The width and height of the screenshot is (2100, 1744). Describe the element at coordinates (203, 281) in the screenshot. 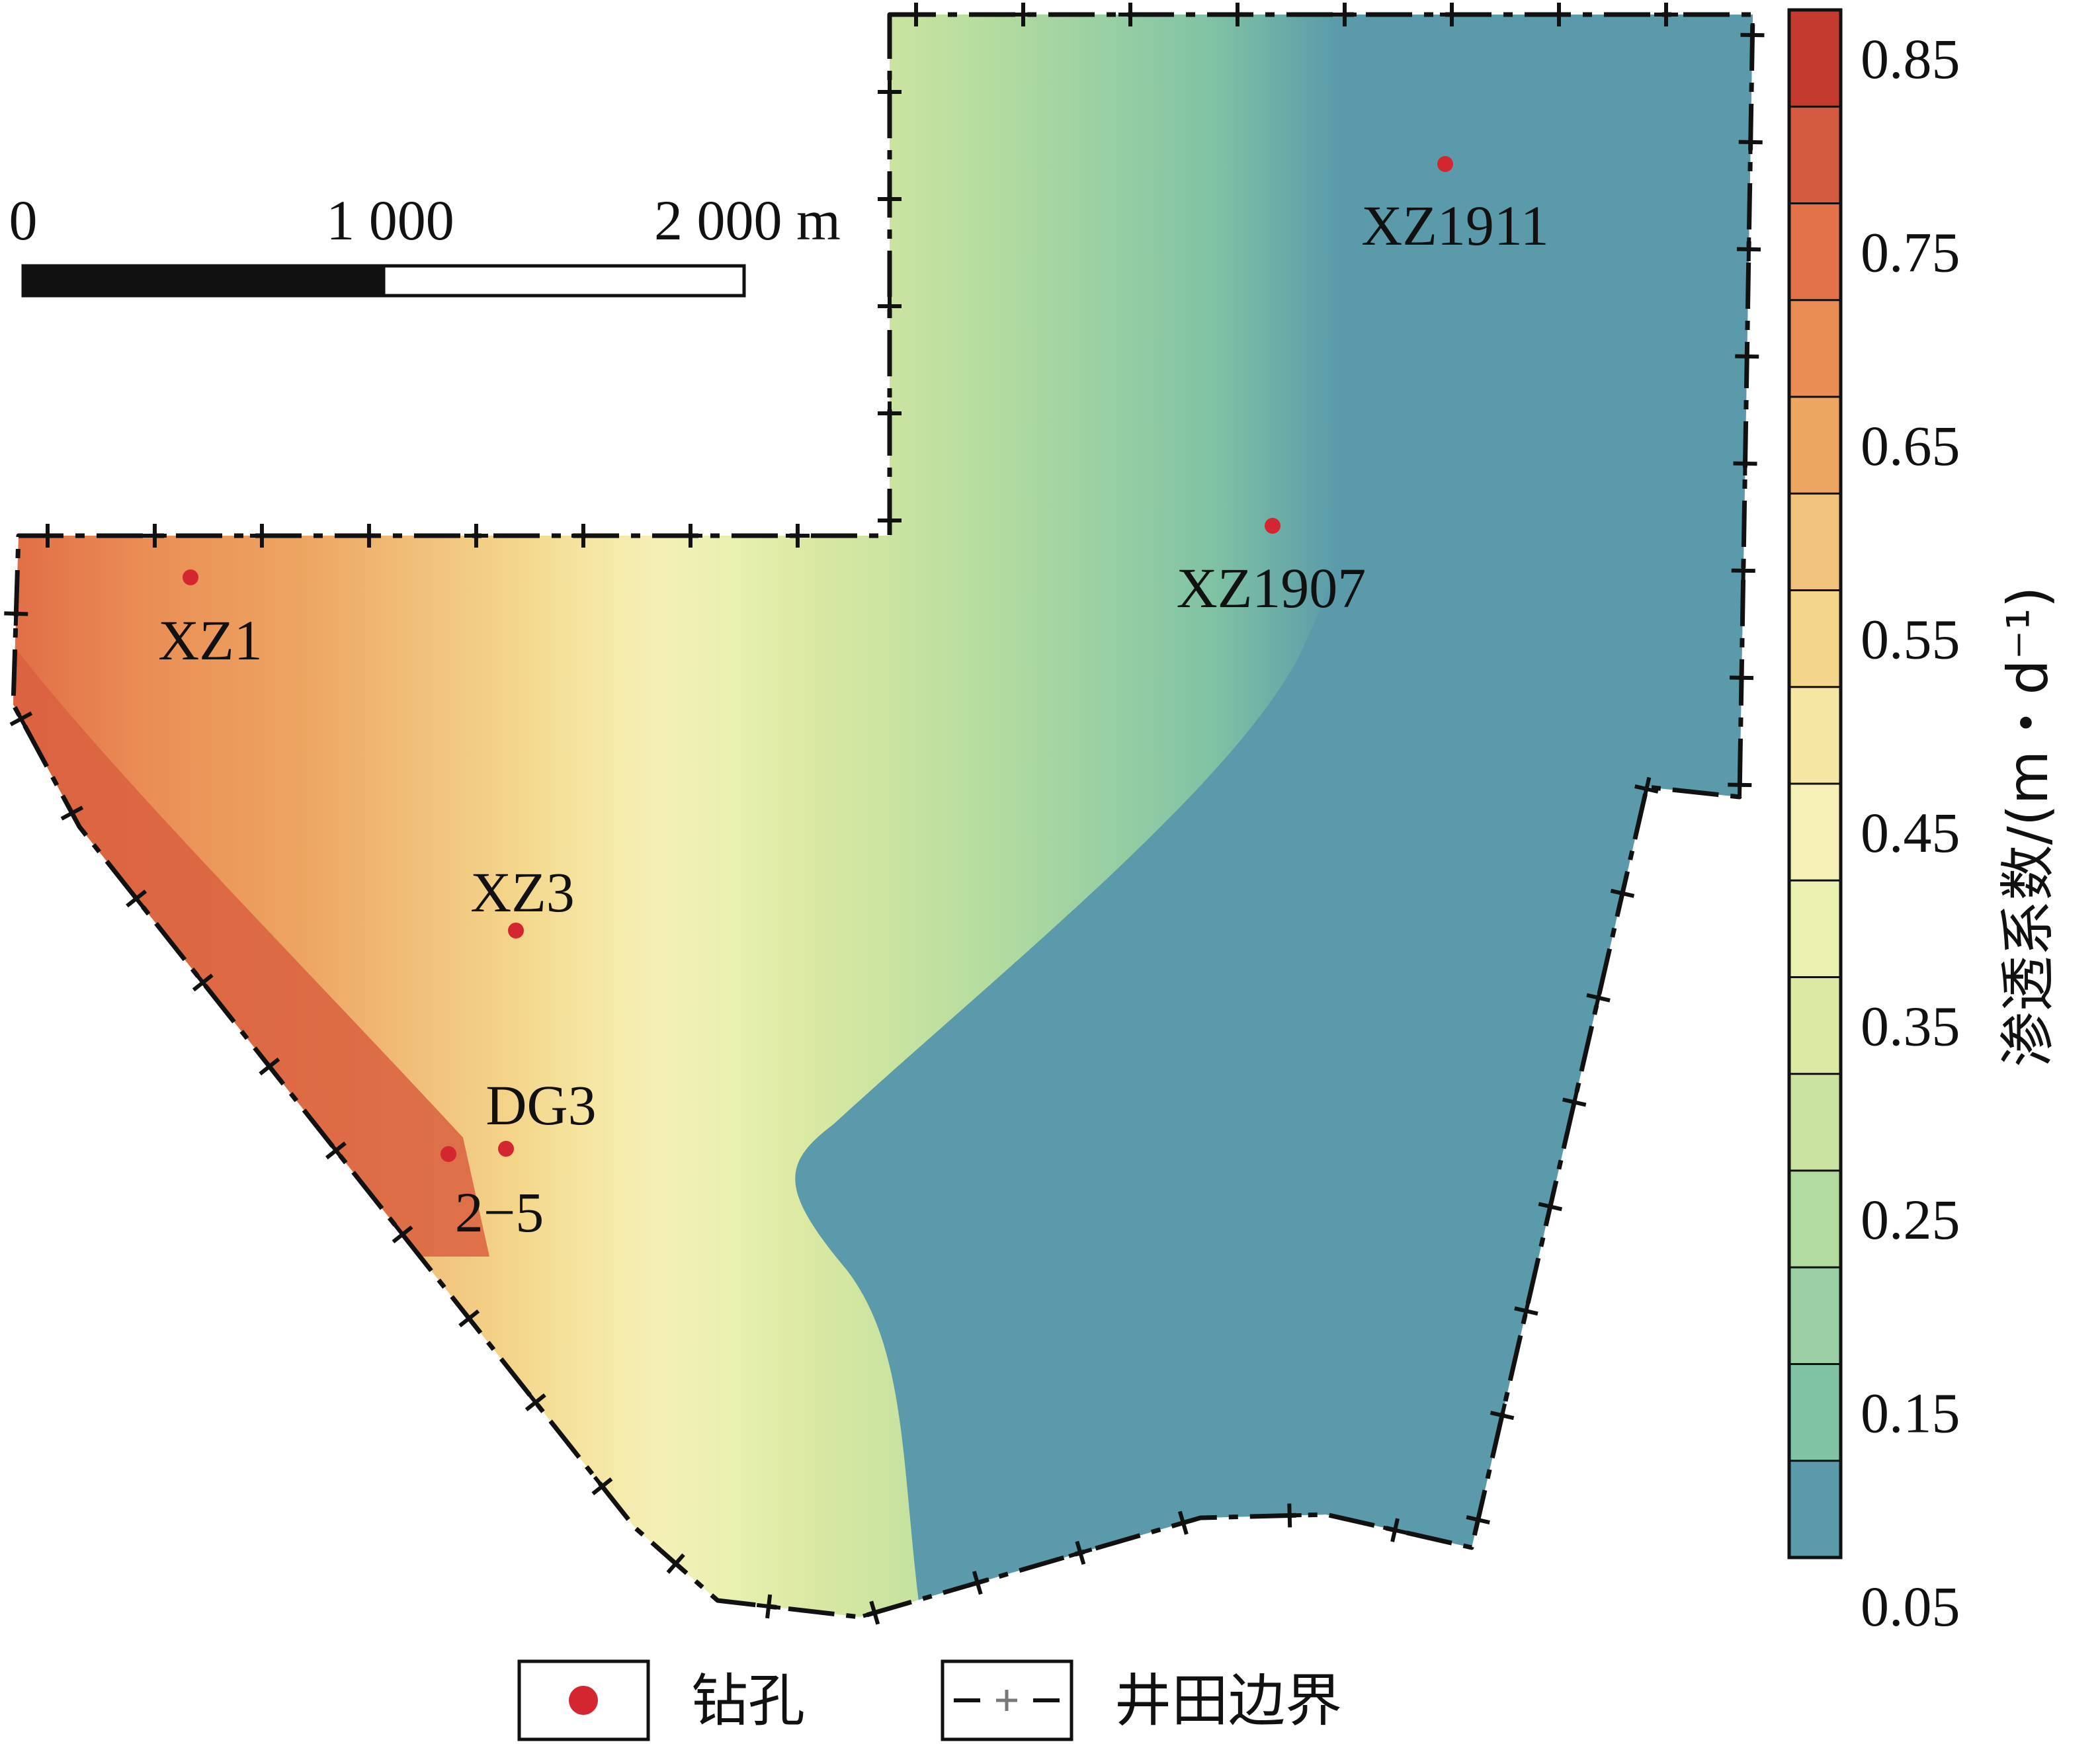

I see `scale-bar-black-segment` at that location.